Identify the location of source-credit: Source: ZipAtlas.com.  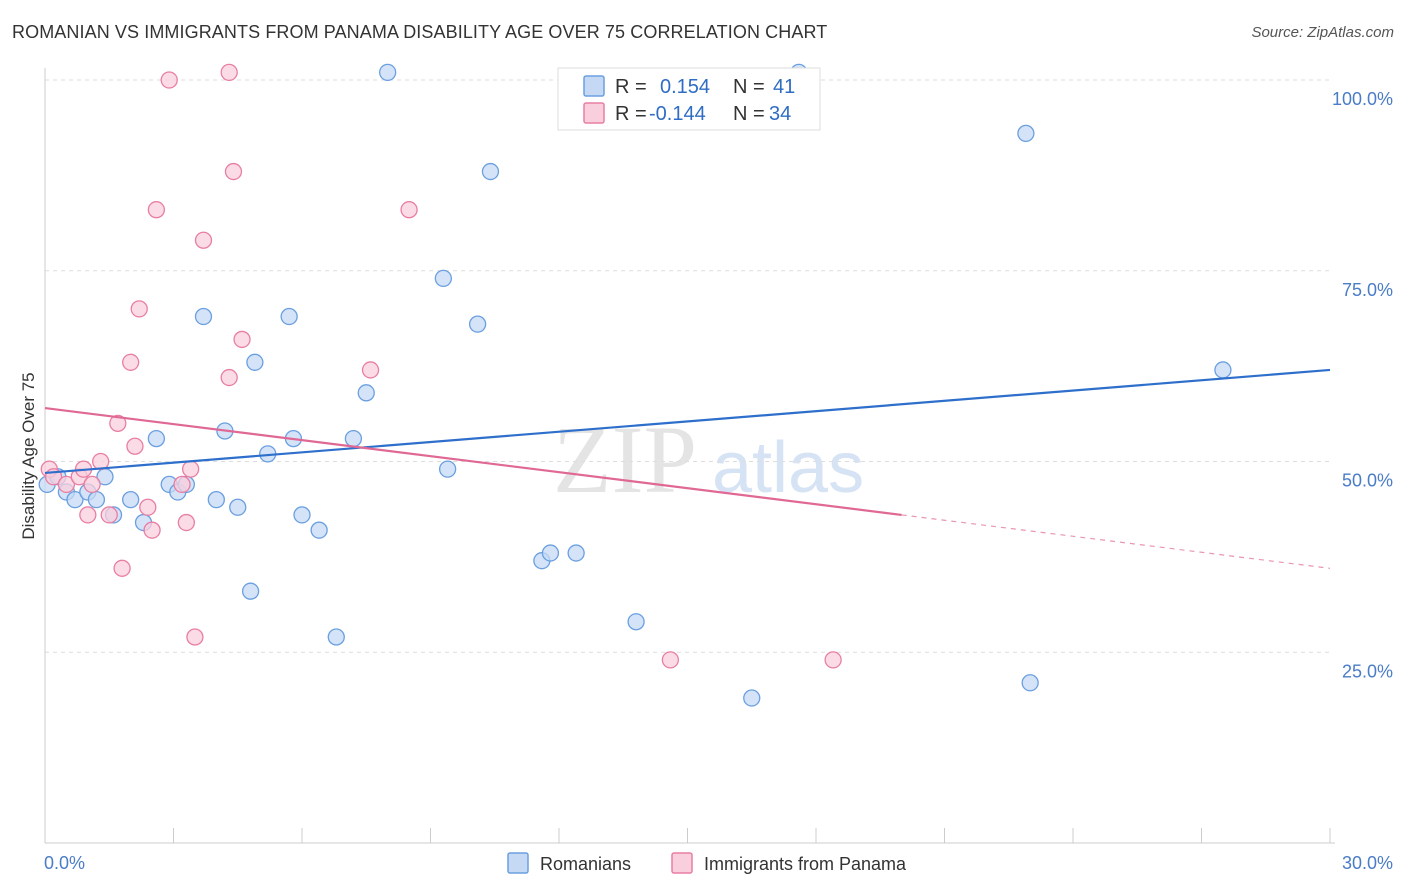
(1322, 32).